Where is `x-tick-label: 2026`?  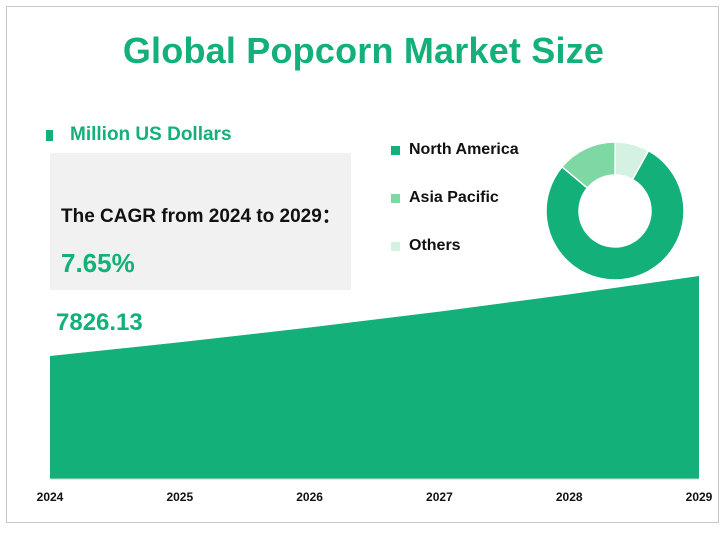 x-tick-label: 2026 is located at coordinates (309, 497).